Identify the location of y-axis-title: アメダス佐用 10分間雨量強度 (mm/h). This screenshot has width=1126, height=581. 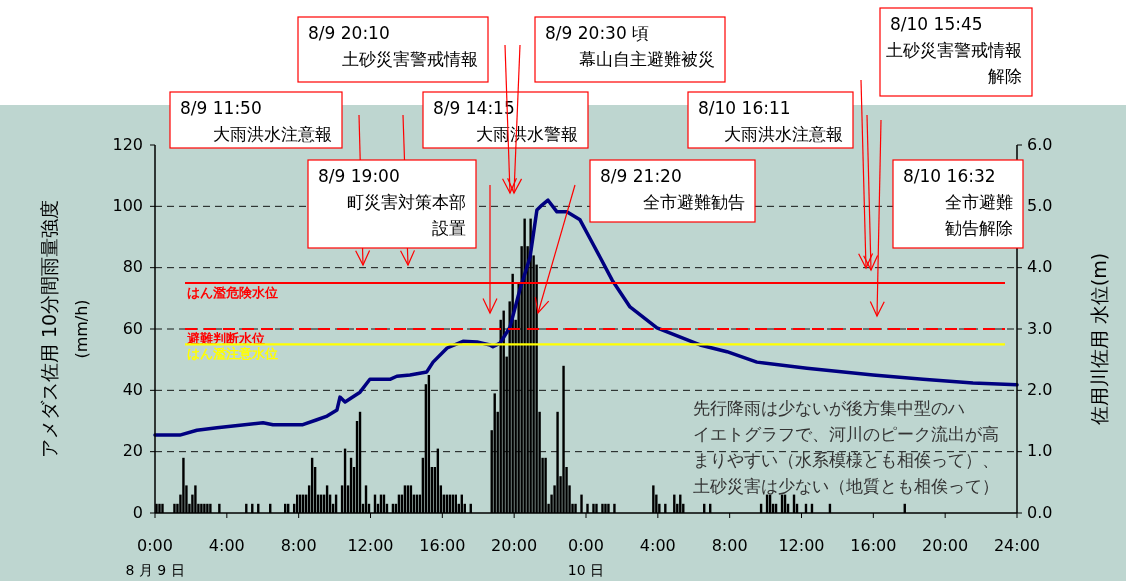
(64, 329).